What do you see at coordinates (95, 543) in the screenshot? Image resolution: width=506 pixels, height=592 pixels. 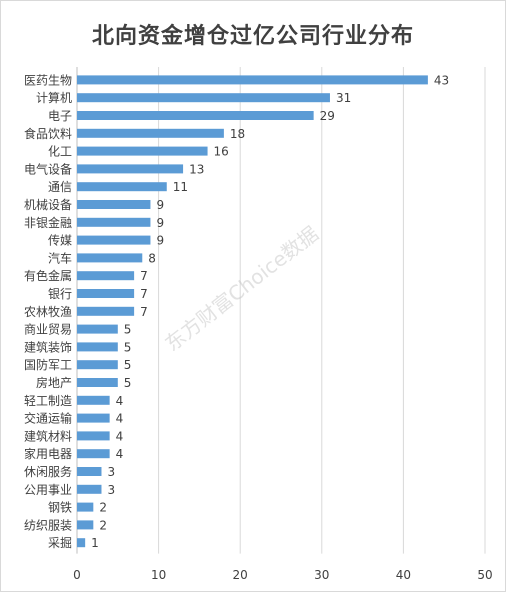 I see `data-label: 1` at bounding box center [95, 543].